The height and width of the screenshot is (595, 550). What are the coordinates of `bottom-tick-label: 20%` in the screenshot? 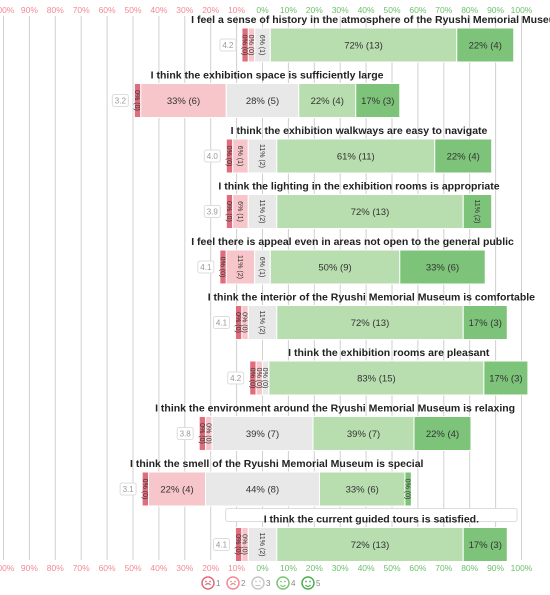 It's located at (210, 568).